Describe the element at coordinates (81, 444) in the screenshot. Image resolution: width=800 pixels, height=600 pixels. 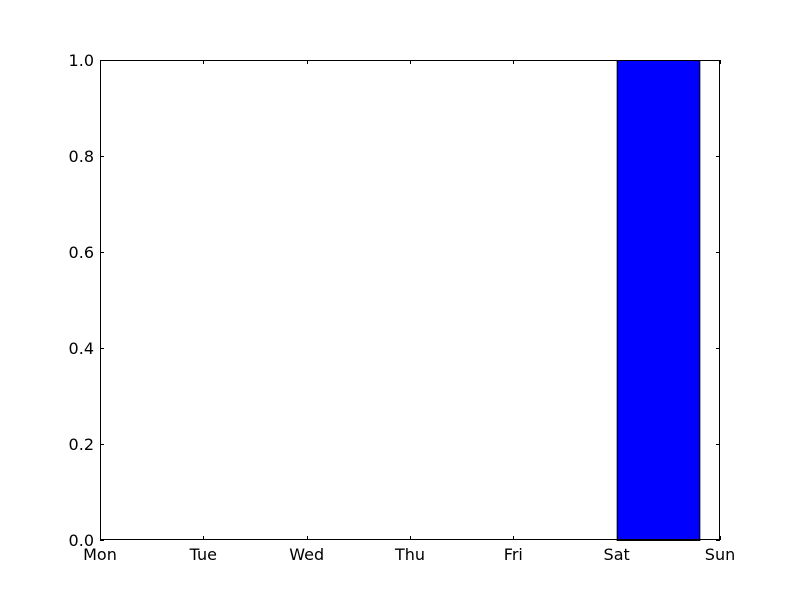
I see `y-tick-label: 0.2` at that location.